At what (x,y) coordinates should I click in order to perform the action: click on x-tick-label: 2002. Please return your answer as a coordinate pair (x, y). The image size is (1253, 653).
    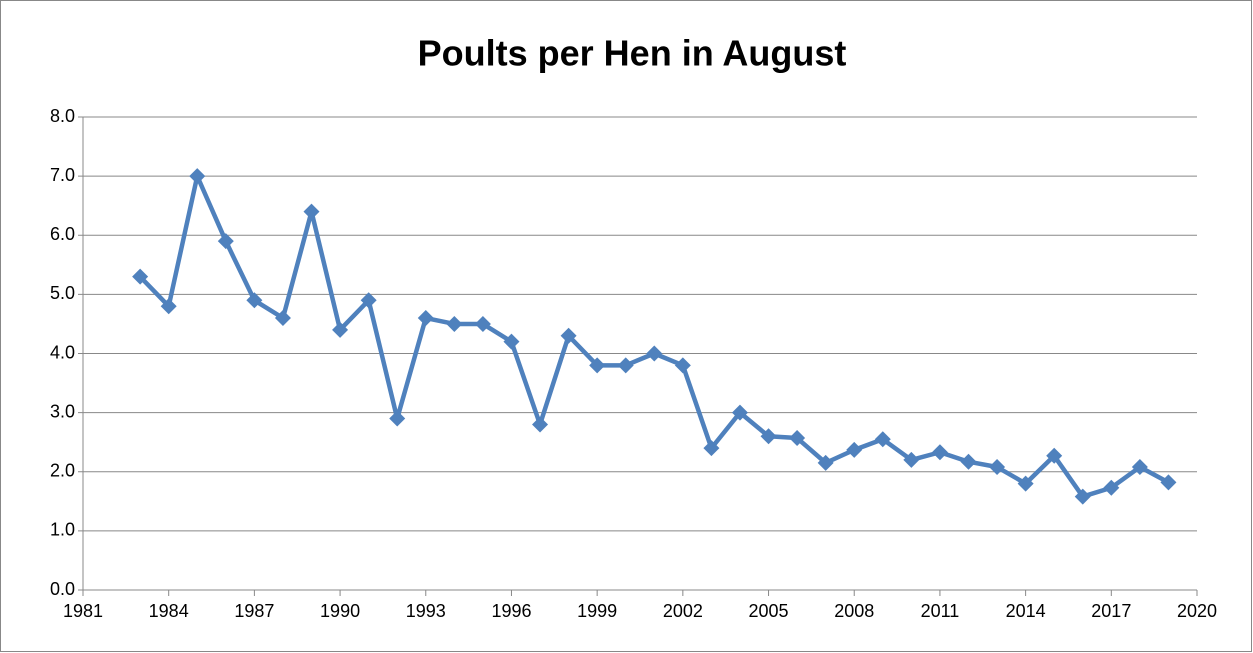
    Looking at the image, I should click on (683, 611).